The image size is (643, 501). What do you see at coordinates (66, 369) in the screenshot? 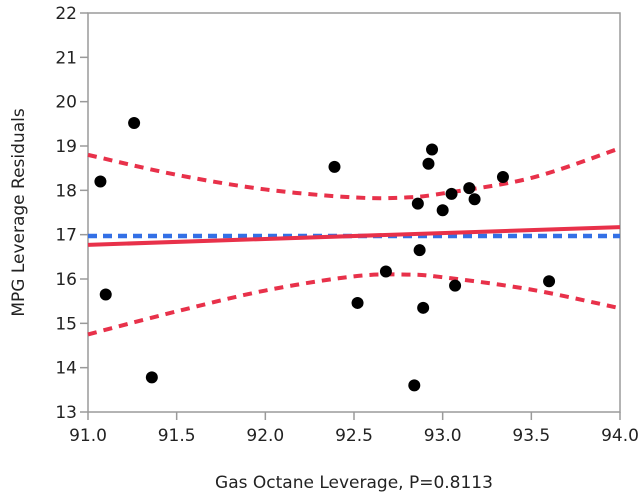
I see `y-tick-label: 14` at bounding box center [66, 369].